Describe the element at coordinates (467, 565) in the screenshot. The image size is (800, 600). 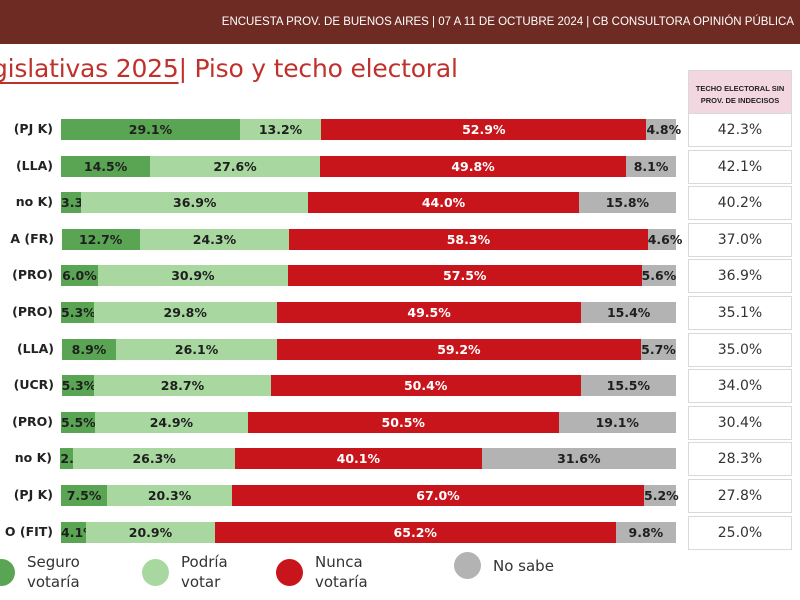
I see `legend-swatch-nosabe` at that location.